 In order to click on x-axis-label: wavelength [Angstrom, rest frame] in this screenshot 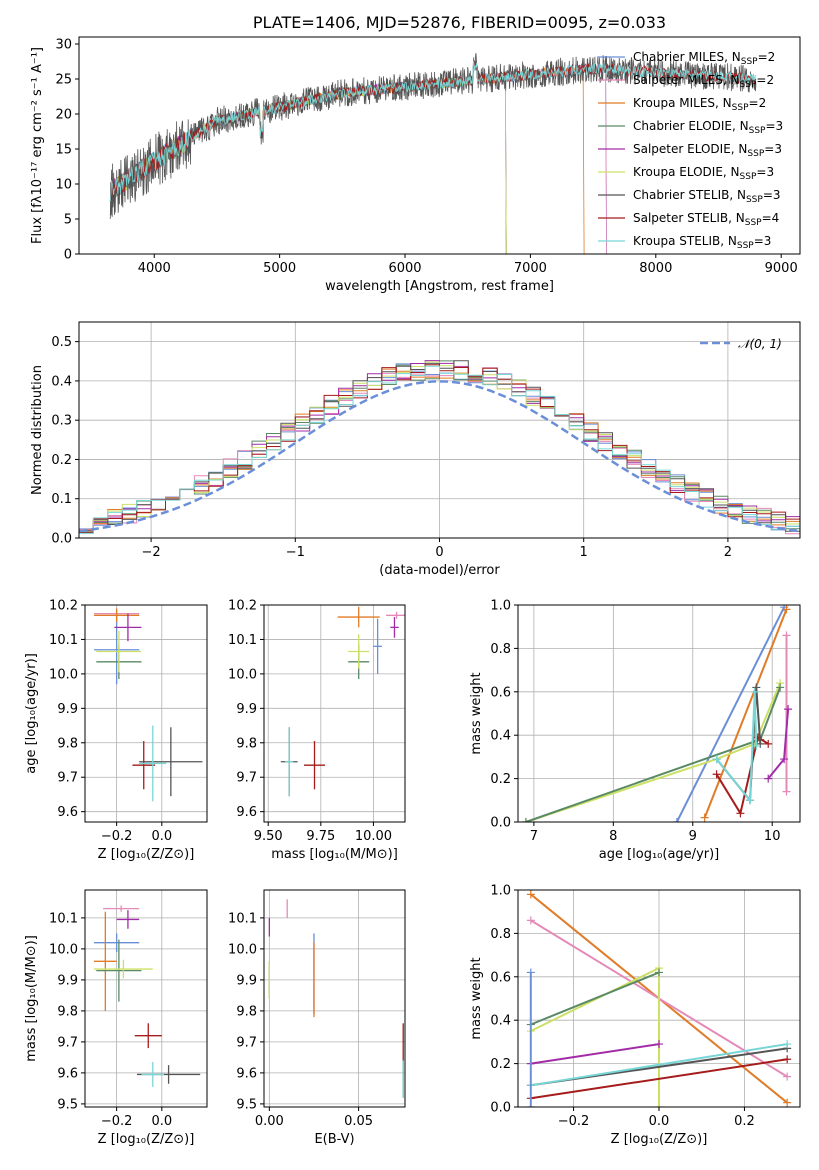, I will do `click(439, 286)`.